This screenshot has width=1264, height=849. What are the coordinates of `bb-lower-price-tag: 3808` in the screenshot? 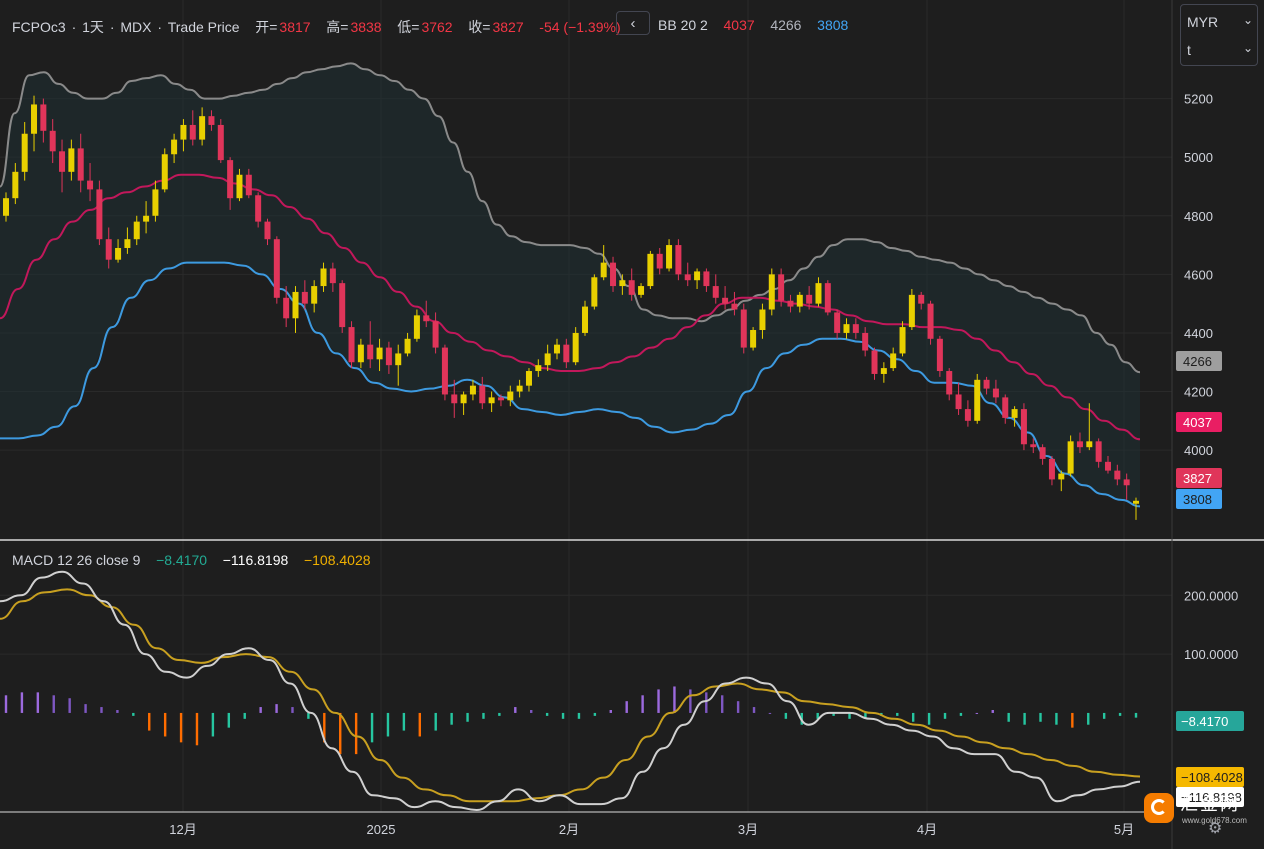 It's located at (1199, 499).